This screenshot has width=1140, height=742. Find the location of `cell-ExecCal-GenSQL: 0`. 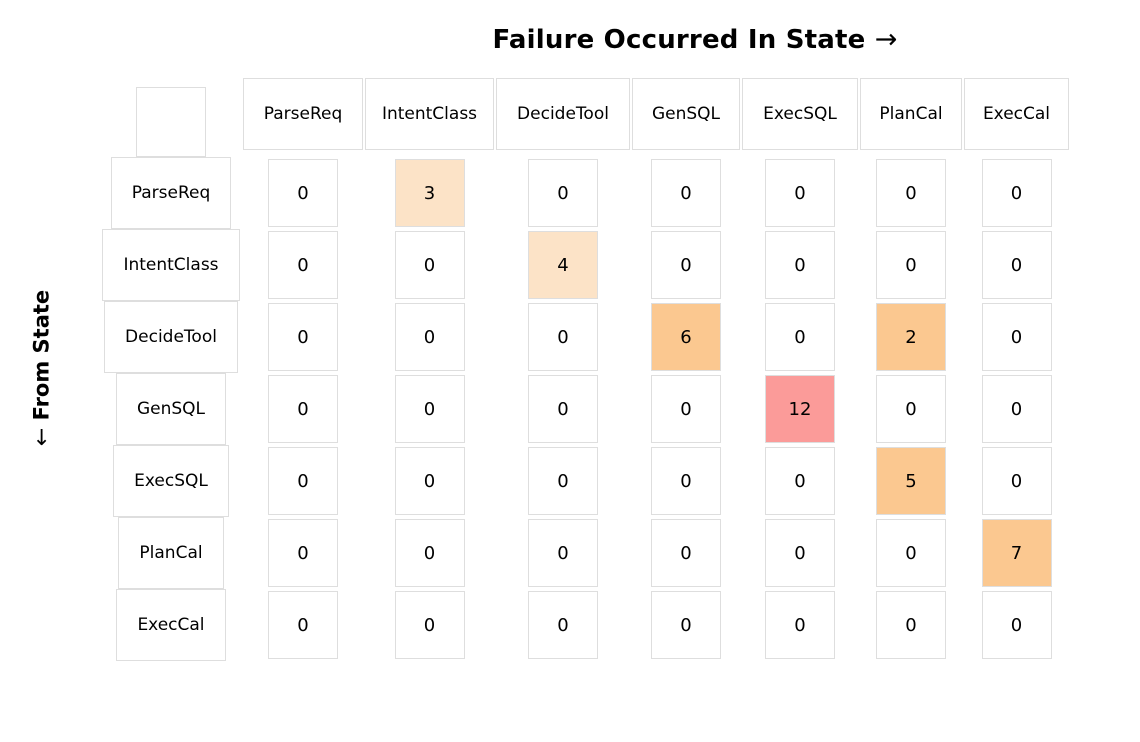

cell-ExecCal-GenSQL: 0 is located at coordinates (686, 625).